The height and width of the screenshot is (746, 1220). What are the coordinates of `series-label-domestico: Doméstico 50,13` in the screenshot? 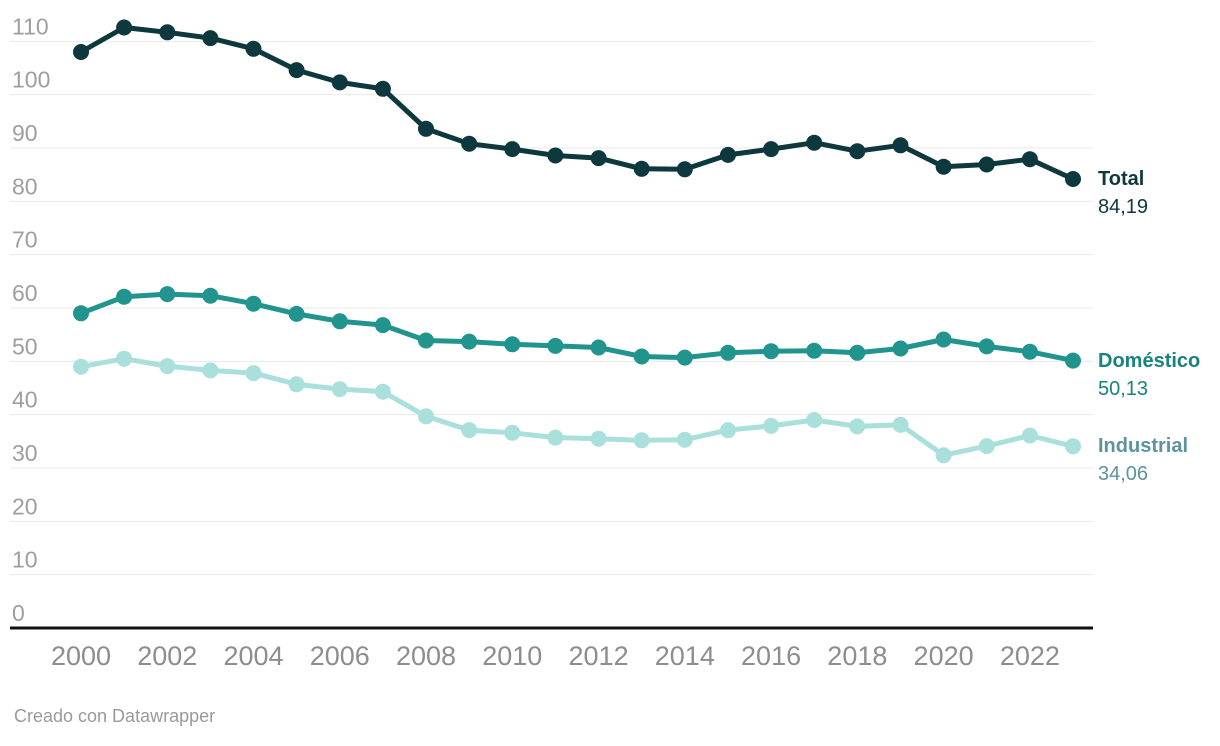 It's located at (1149, 375).